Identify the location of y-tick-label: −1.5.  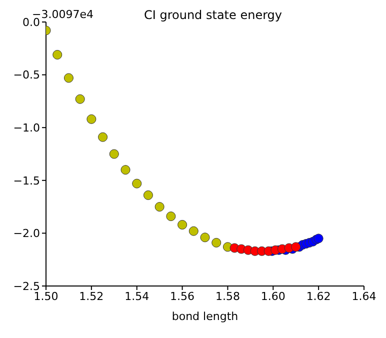
(26, 181).